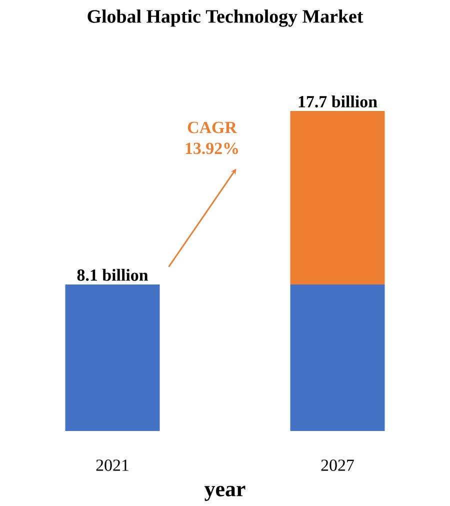 This screenshot has width=450, height=506. I want to click on annotation: CAGR 13.92%, so click(212, 138).